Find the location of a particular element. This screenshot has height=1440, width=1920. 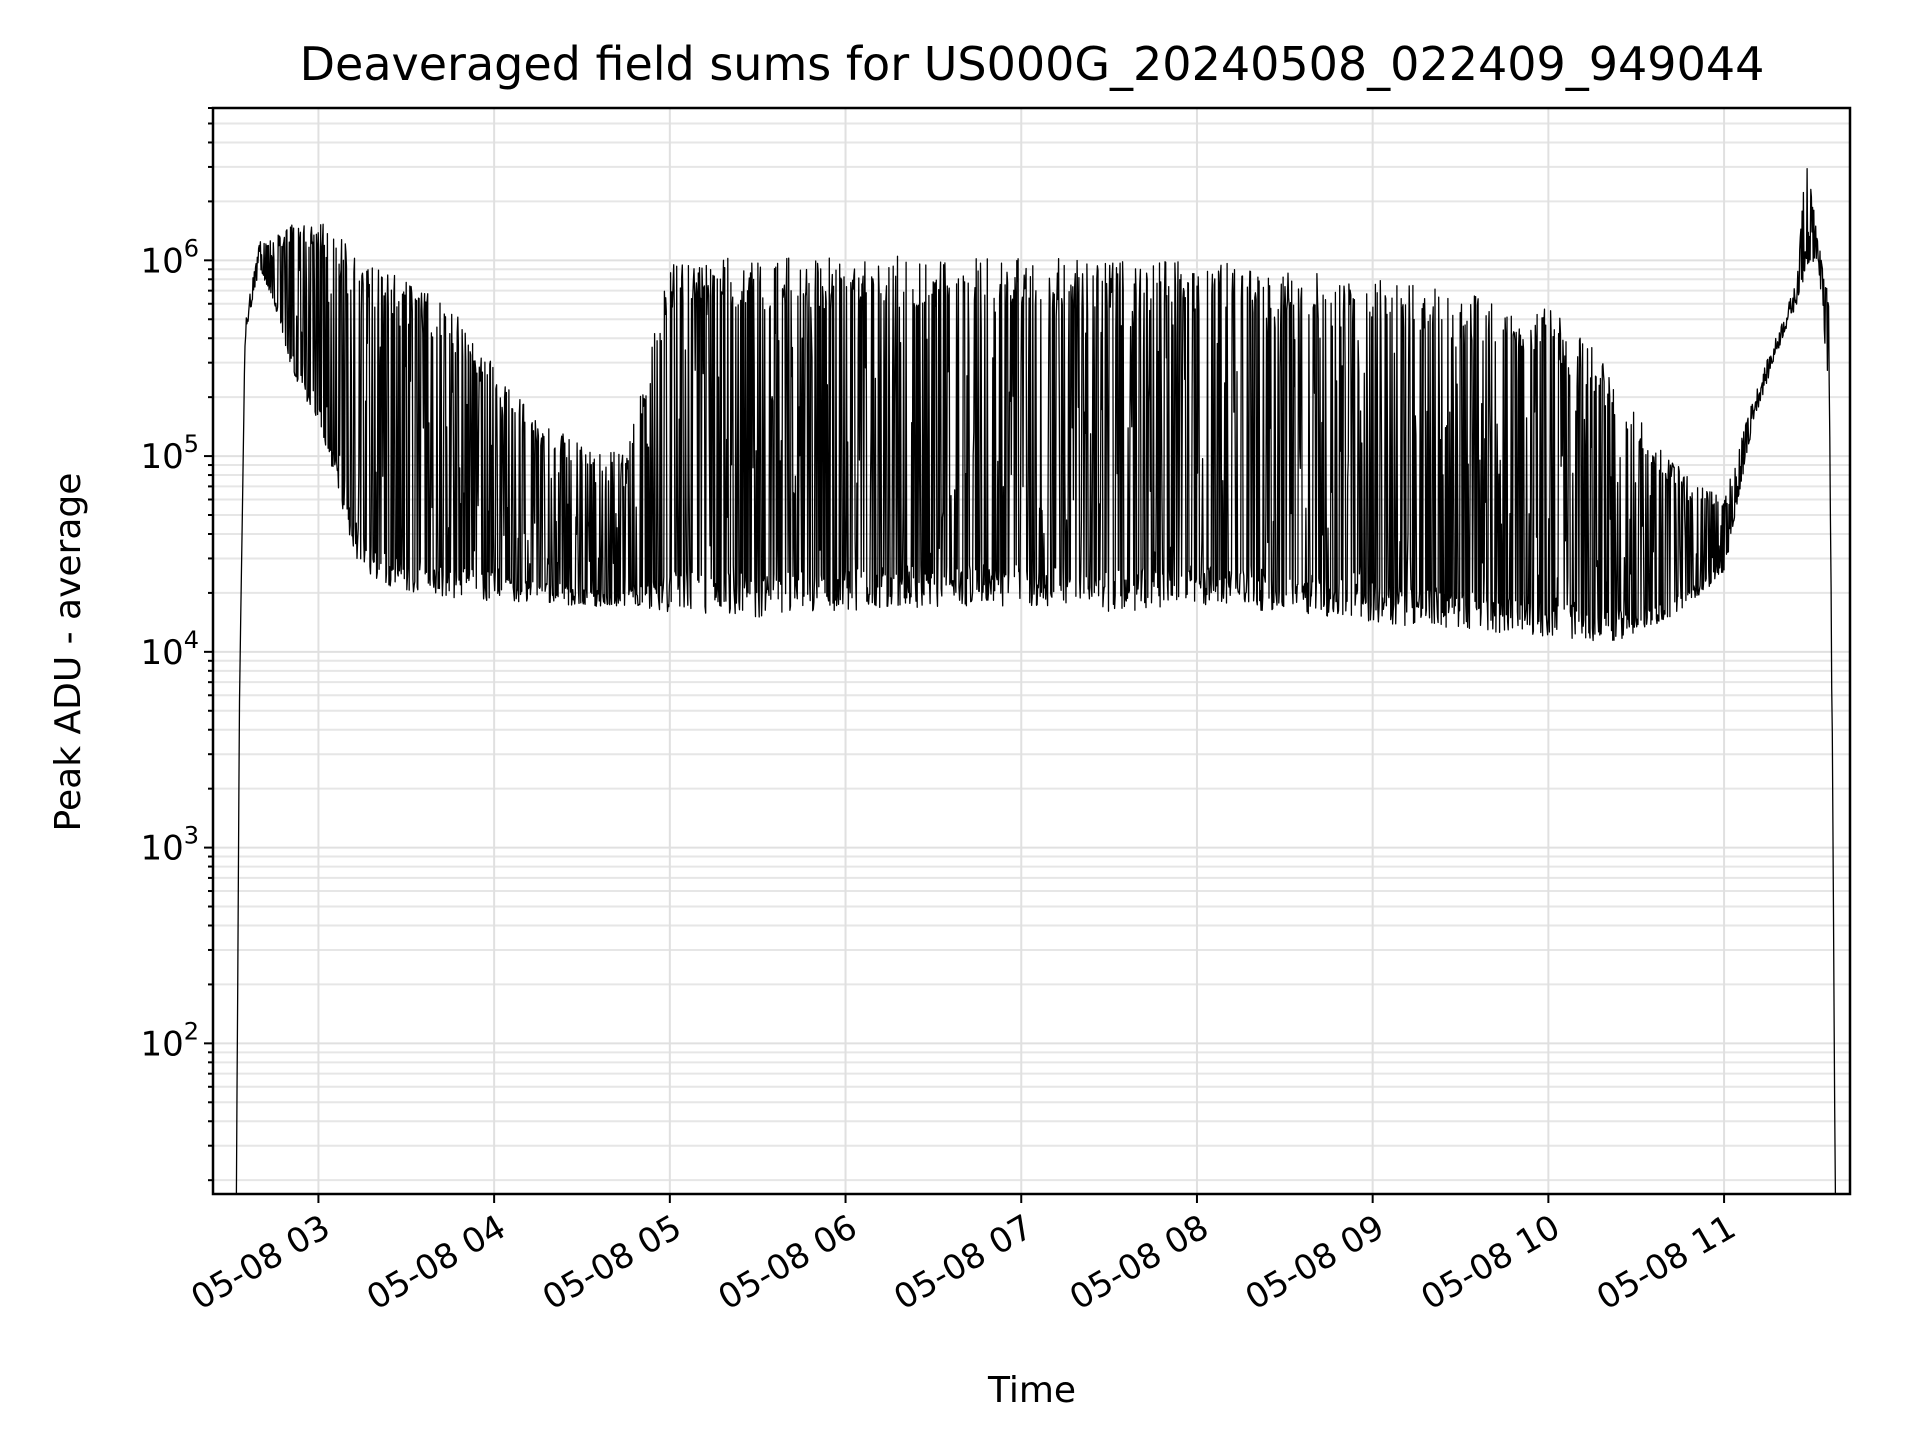

y-tick-label: 10² is located at coordinates (169, 1040).